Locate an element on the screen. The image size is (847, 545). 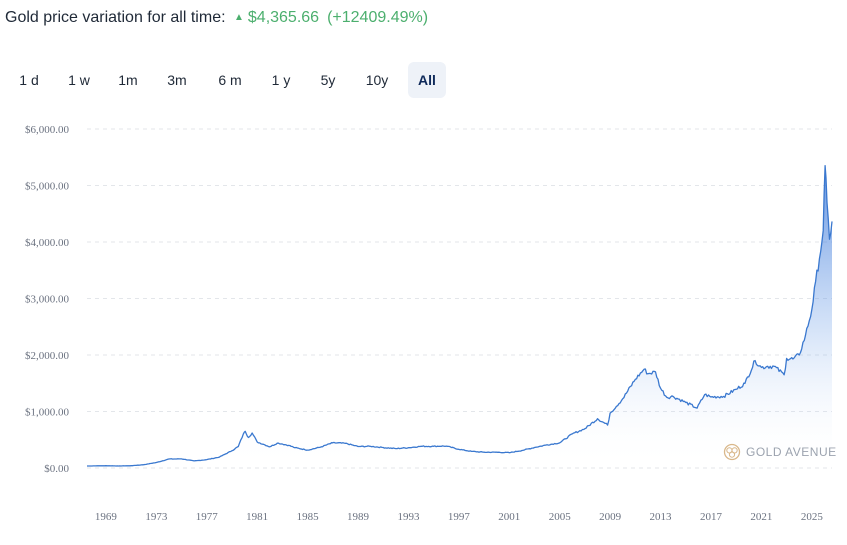
x-tick-label: 1969 is located at coordinates (106, 517).